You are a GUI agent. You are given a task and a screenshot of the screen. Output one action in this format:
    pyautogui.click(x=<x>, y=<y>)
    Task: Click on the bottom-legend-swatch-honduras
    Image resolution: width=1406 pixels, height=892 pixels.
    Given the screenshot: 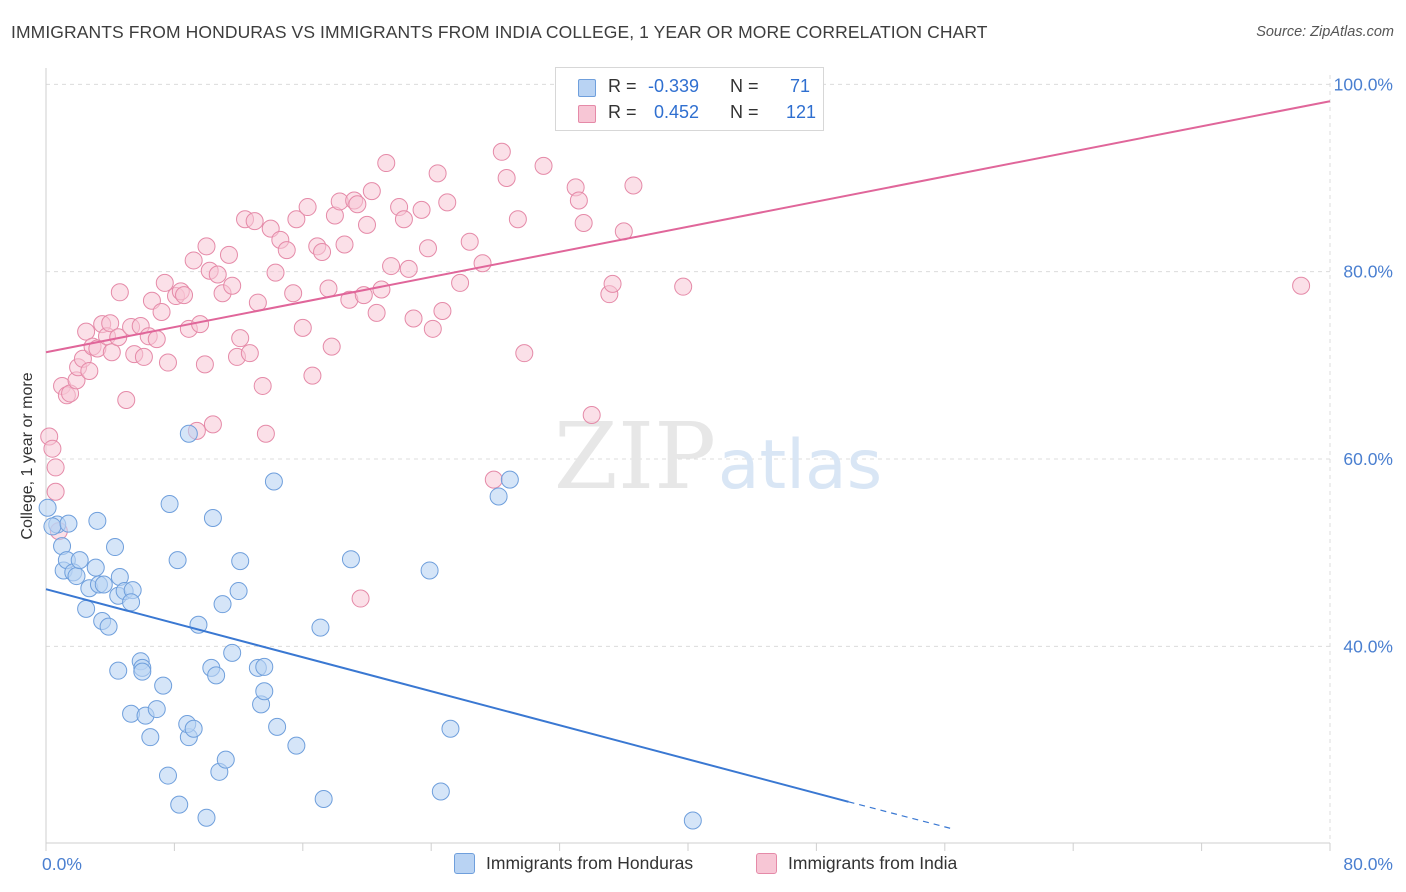 What is the action you would take?
    pyautogui.click(x=464, y=863)
    